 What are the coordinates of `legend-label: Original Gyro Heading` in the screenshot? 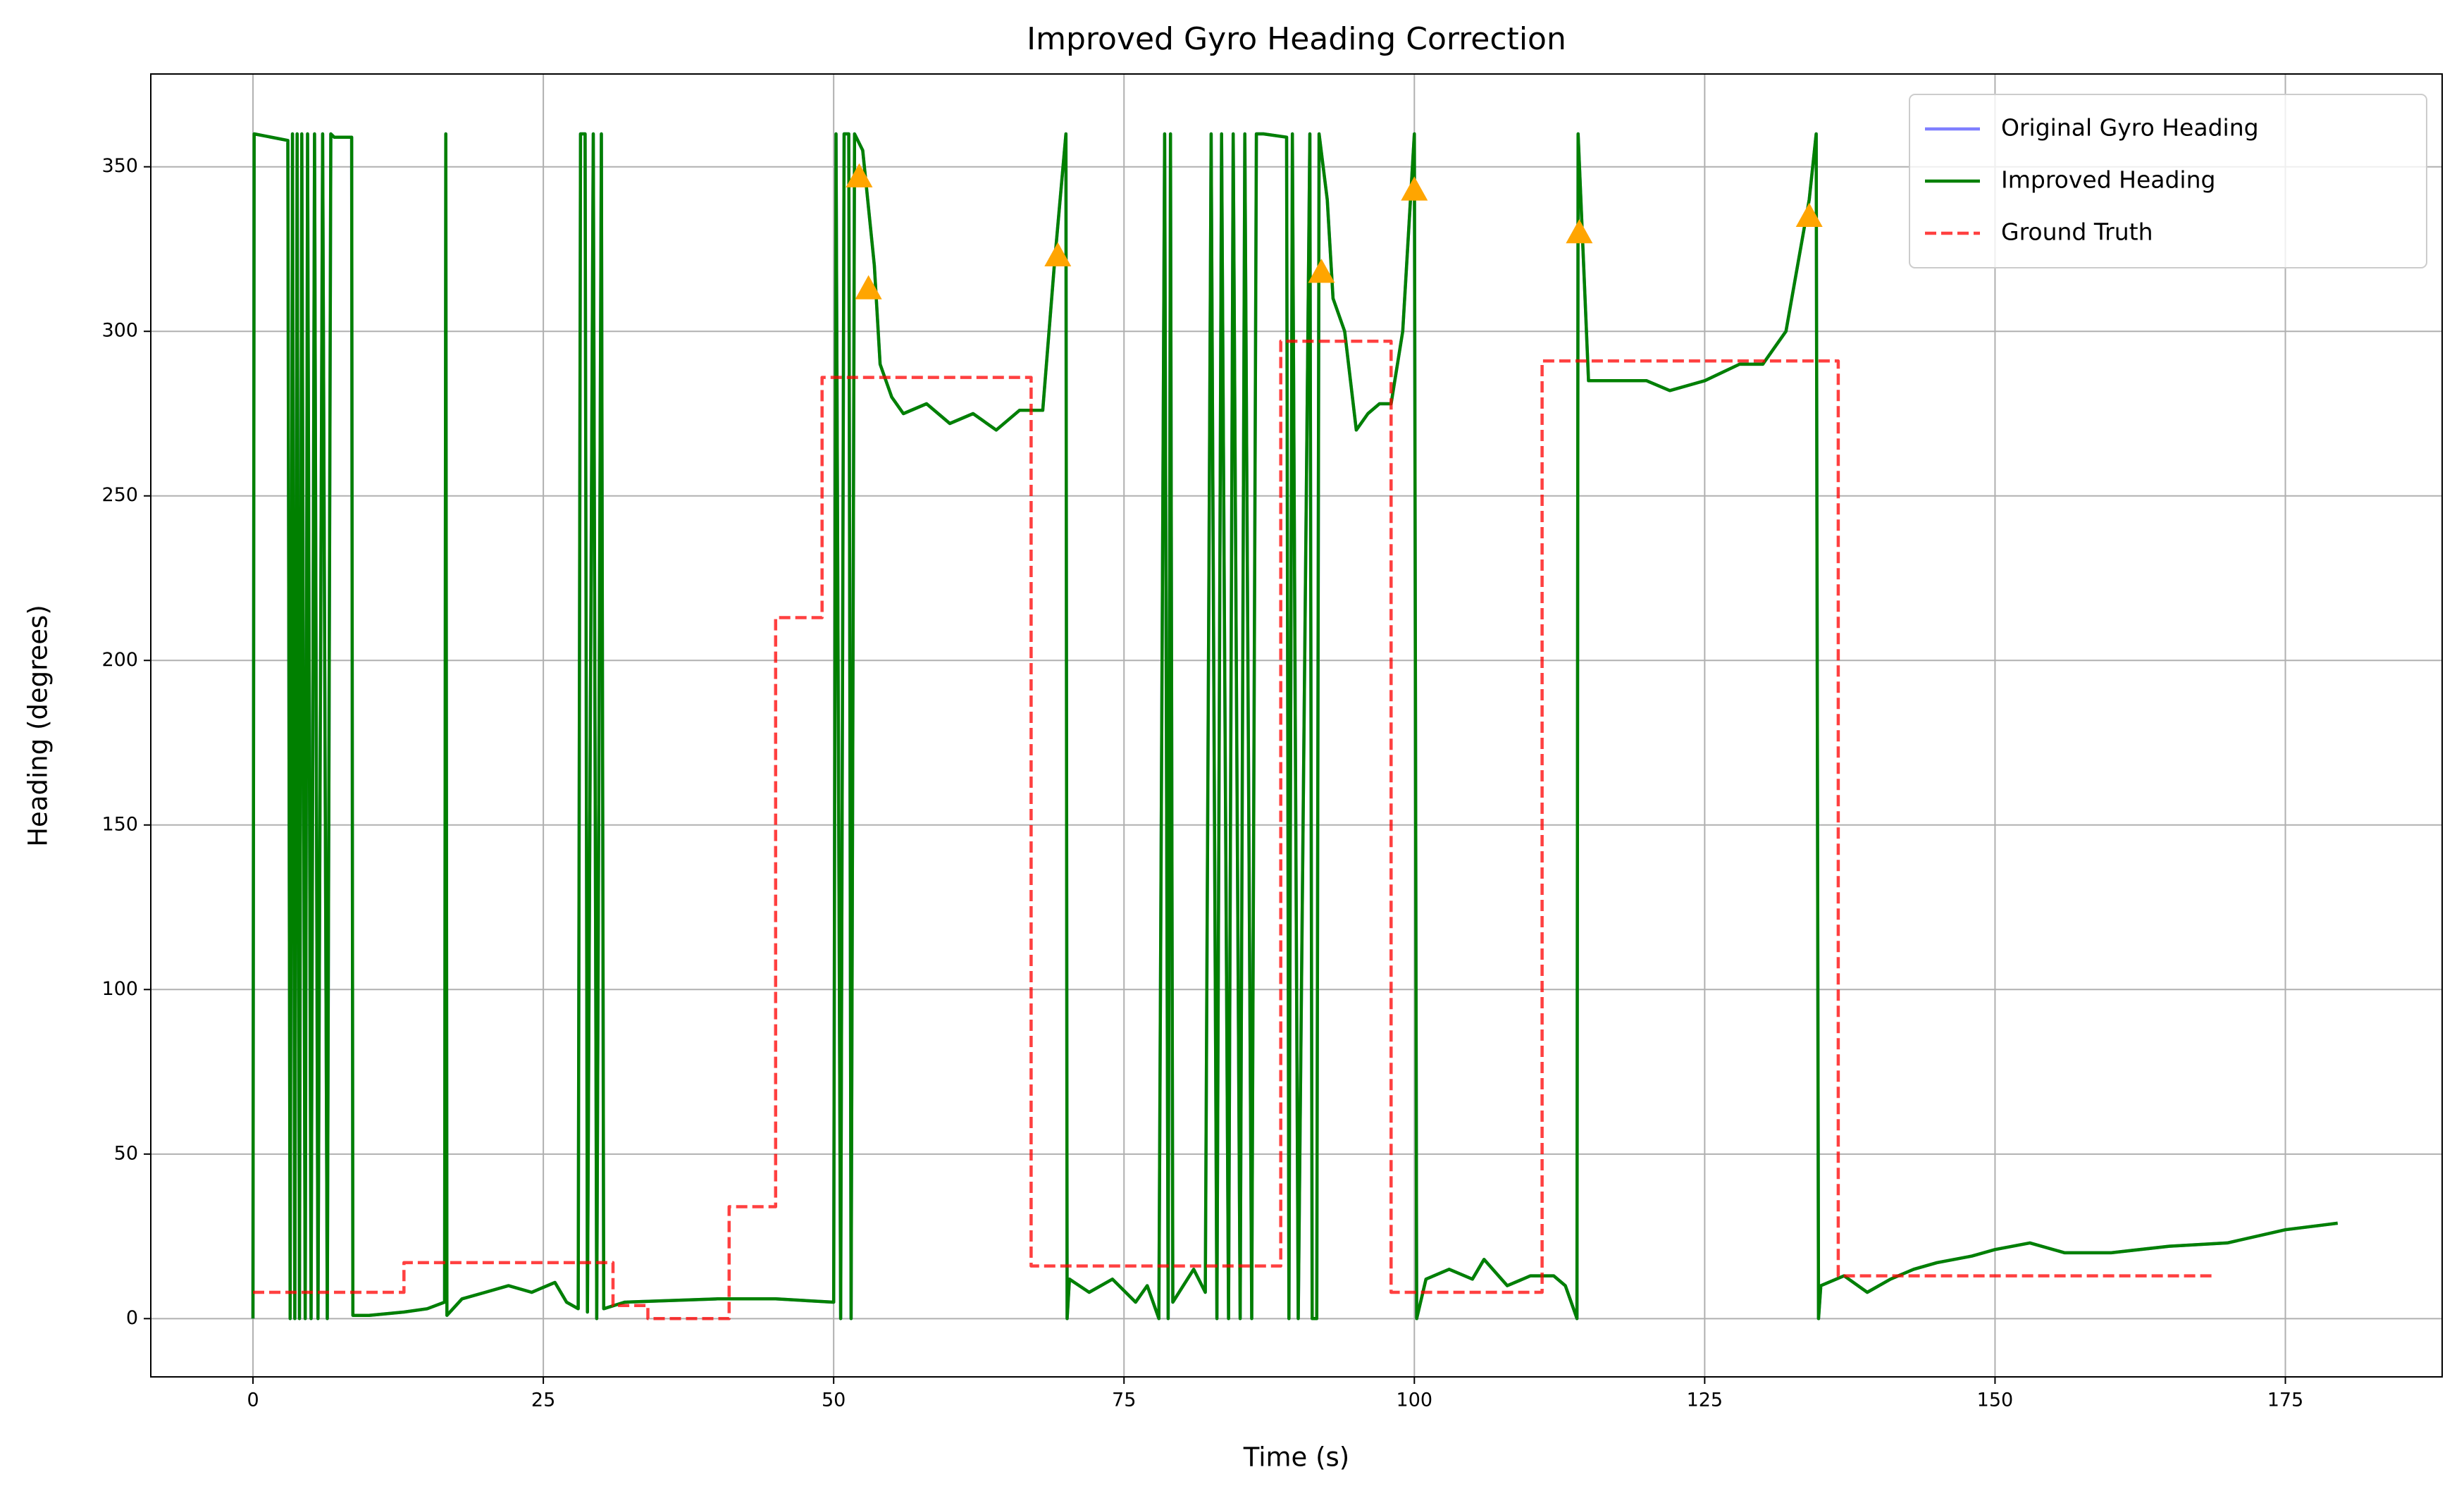 It's located at (2130, 128).